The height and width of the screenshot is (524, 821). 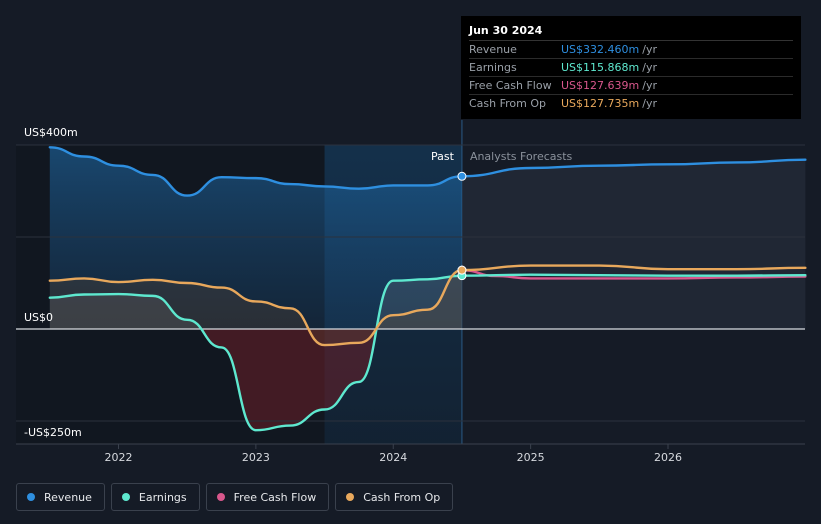 What do you see at coordinates (427, 171) in the screenshot?
I see `revenue-line` at bounding box center [427, 171].